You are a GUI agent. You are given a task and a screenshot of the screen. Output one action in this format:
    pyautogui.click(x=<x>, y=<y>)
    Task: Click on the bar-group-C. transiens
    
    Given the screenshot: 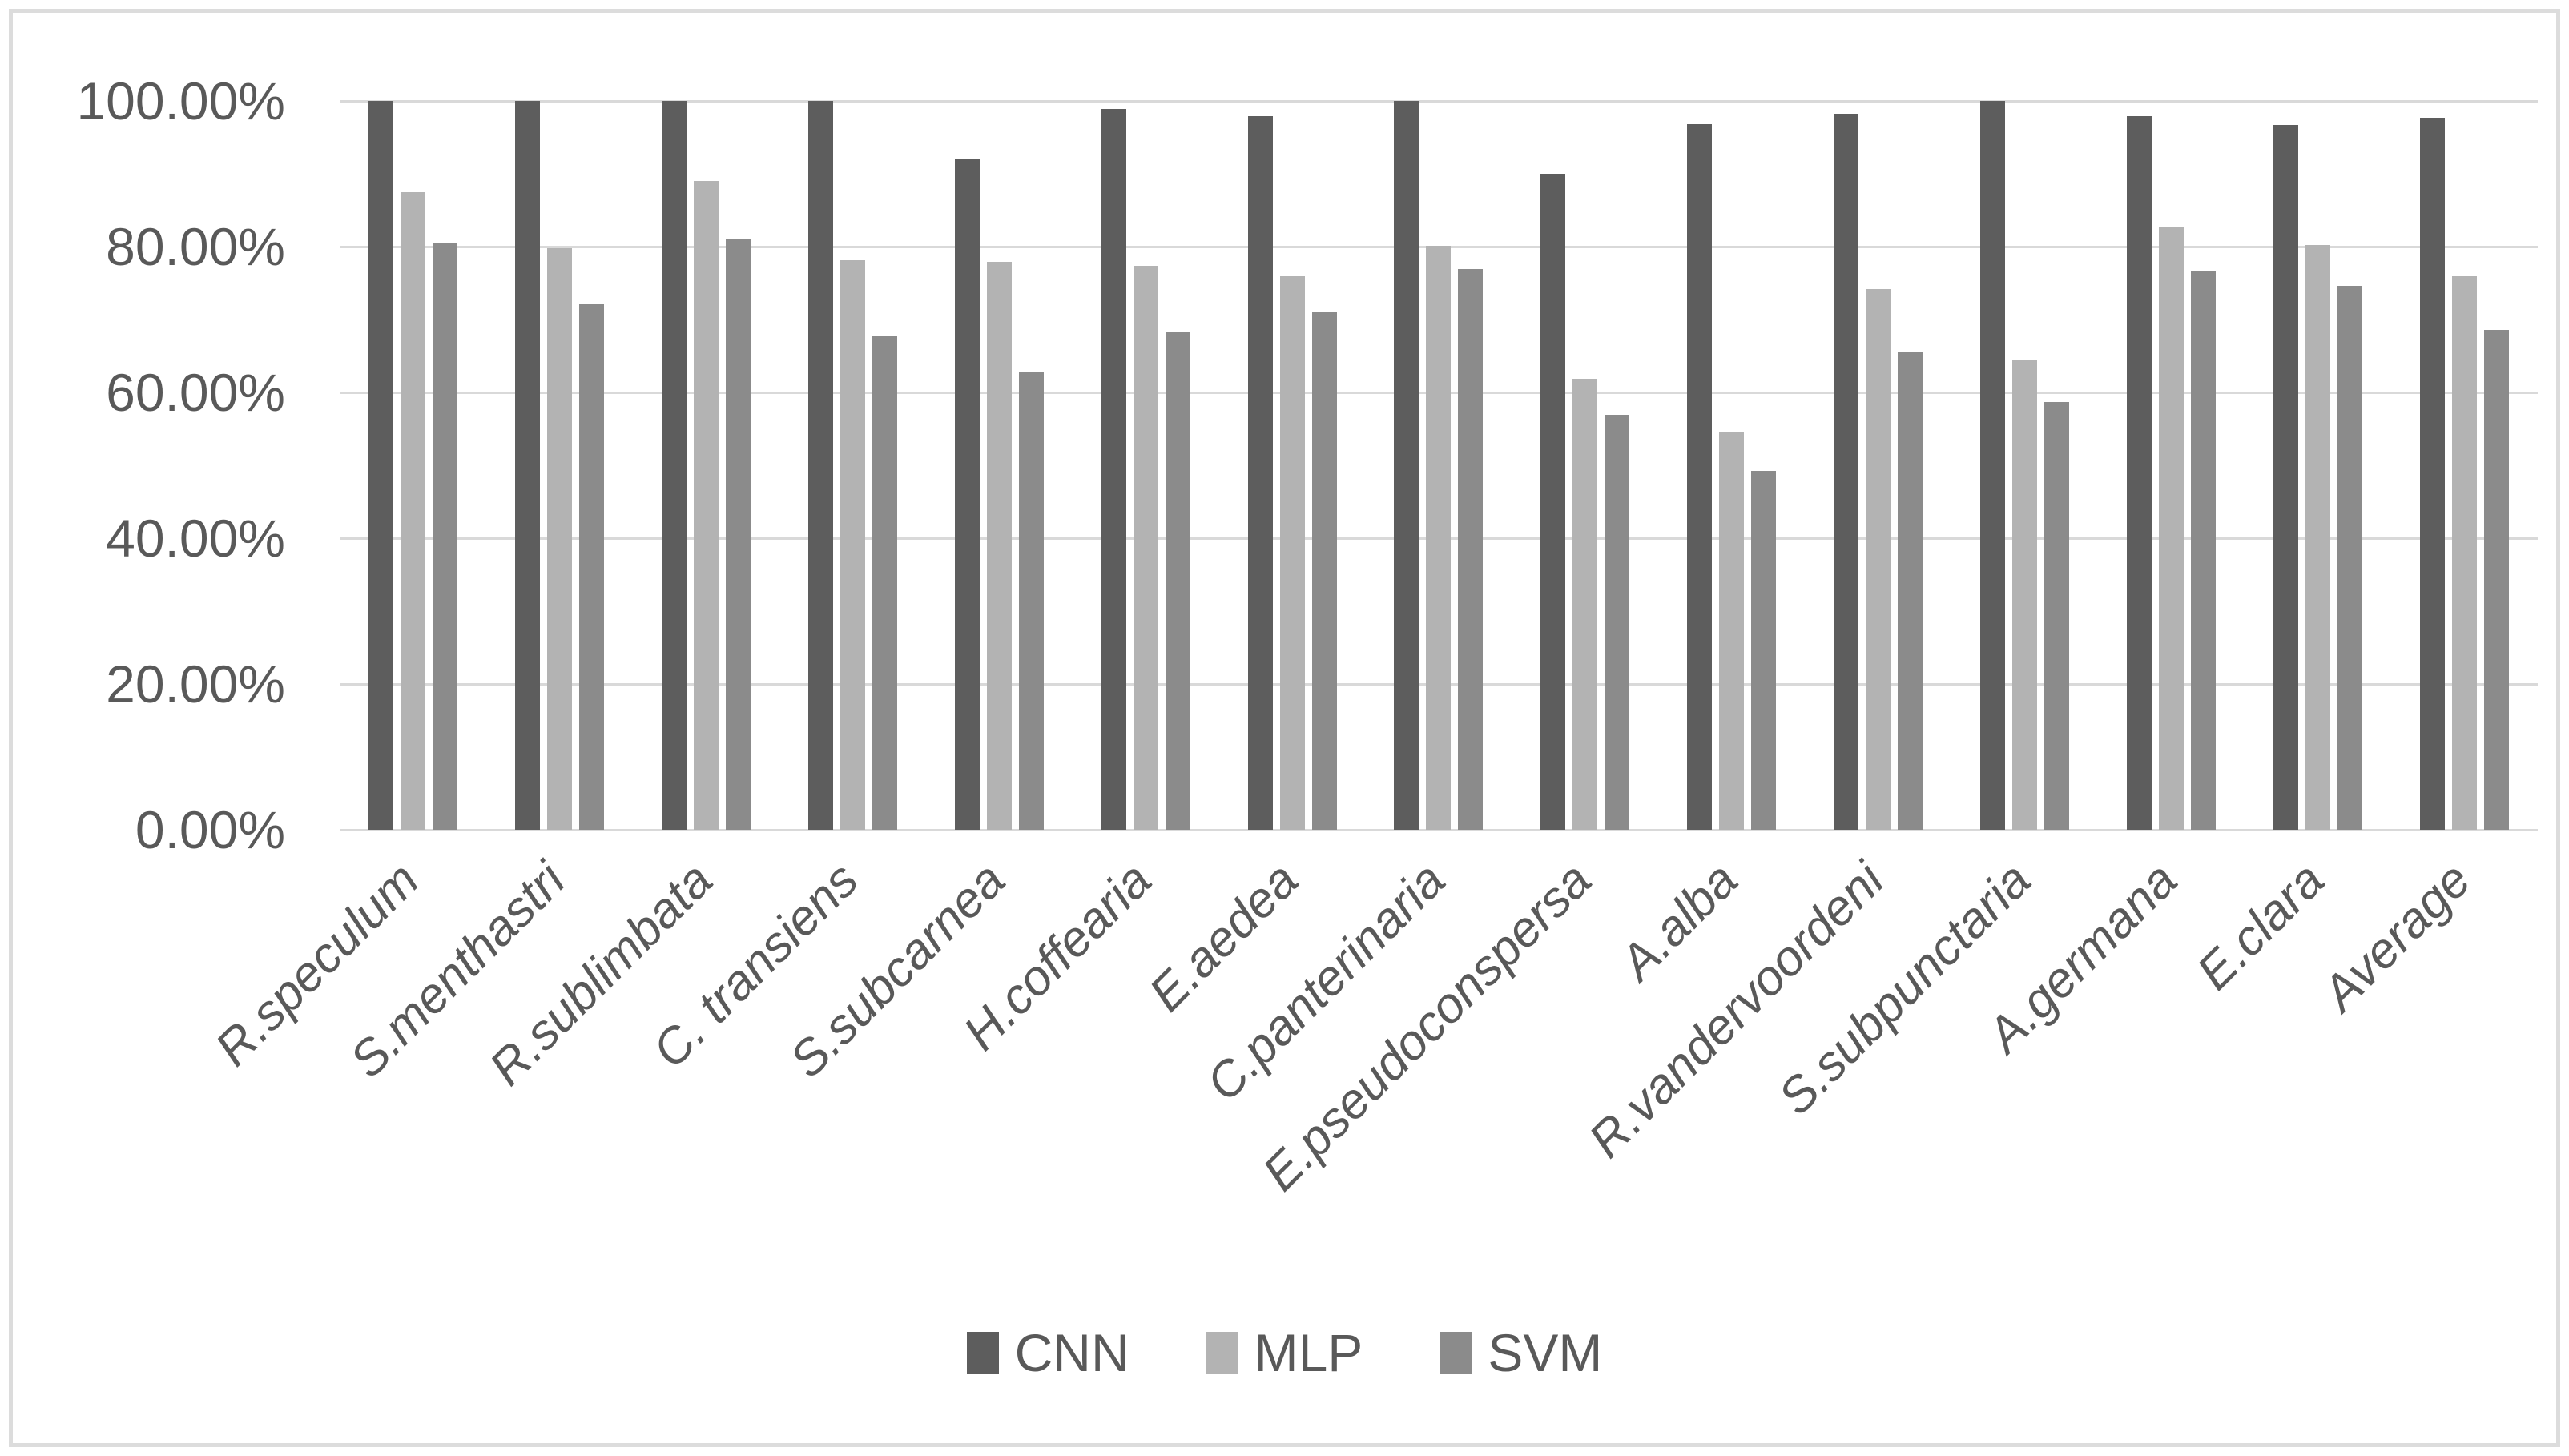 What is the action you would take?
    pyautogui.click(x=852, y=465)
    